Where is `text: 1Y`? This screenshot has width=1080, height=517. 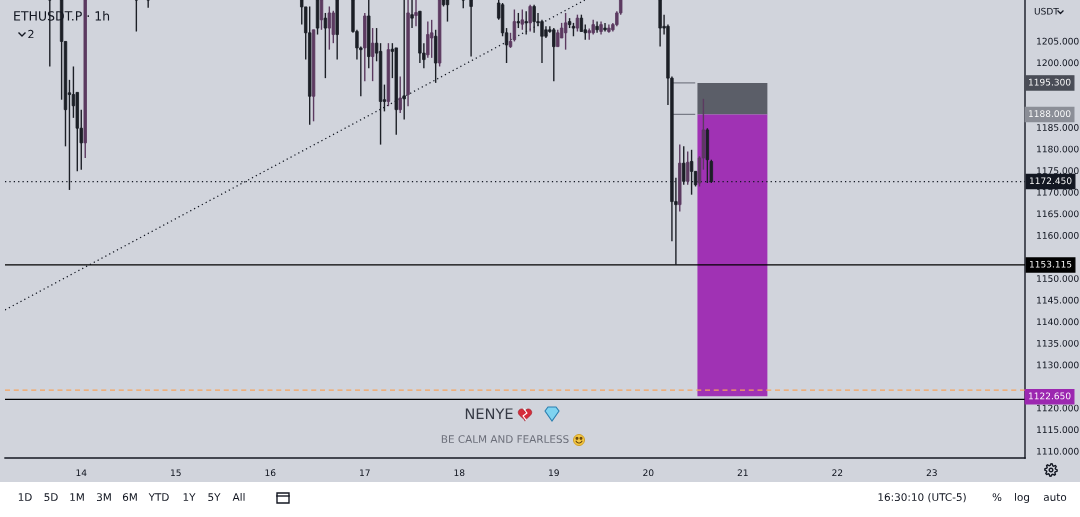 text: 1Y is located at coordinates (189, 497).